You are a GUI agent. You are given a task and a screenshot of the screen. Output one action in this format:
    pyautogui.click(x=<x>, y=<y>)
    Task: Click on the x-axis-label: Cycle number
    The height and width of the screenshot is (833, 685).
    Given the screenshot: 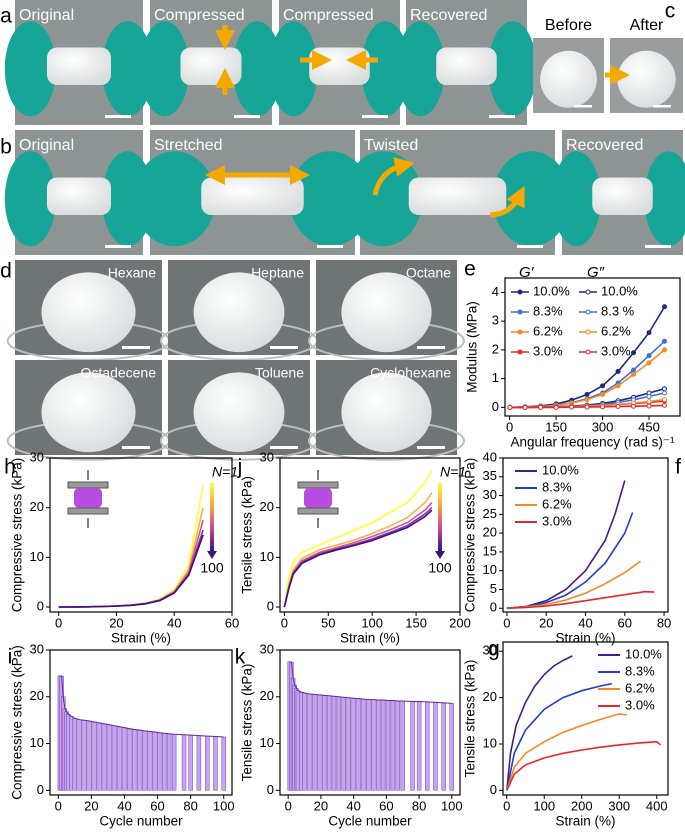 What is the action you would take?
    pyautogui.click(x=141, y=821)
    